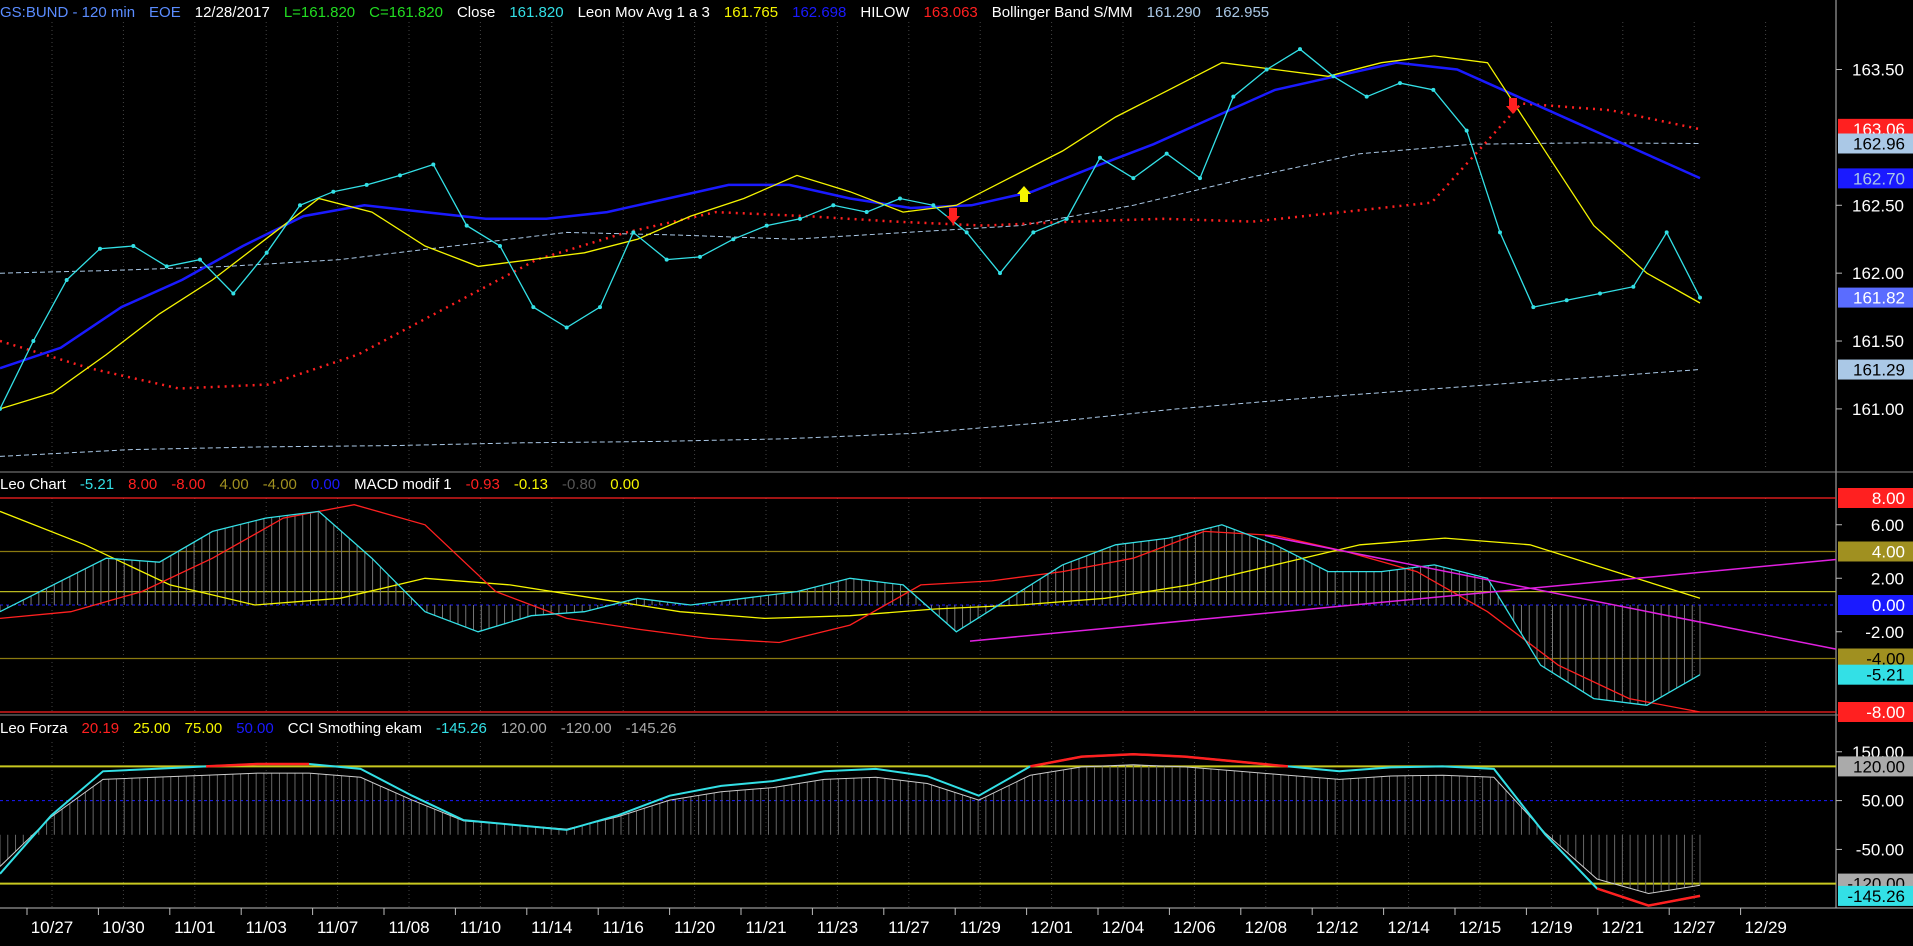 This screenshot has height=946, width=1913. Describe the element at coordinates (100, 728) in the screenshot. I see `legend-item: 20.19` at that location.